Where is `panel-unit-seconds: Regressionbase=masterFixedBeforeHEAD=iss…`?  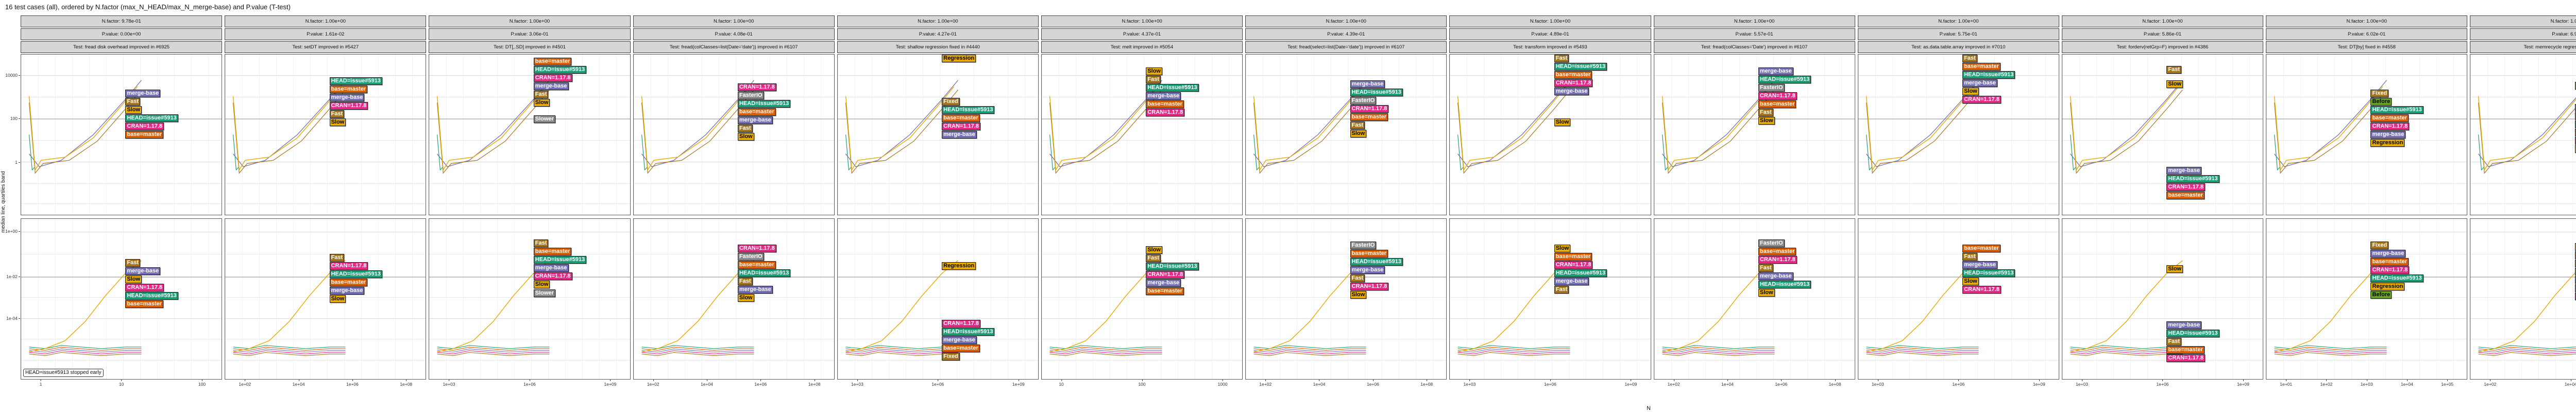 panel-unit-seconds: Regressionbase=masterFixedBeforeHEAD=iss… is located at coordinates (2523, 299).